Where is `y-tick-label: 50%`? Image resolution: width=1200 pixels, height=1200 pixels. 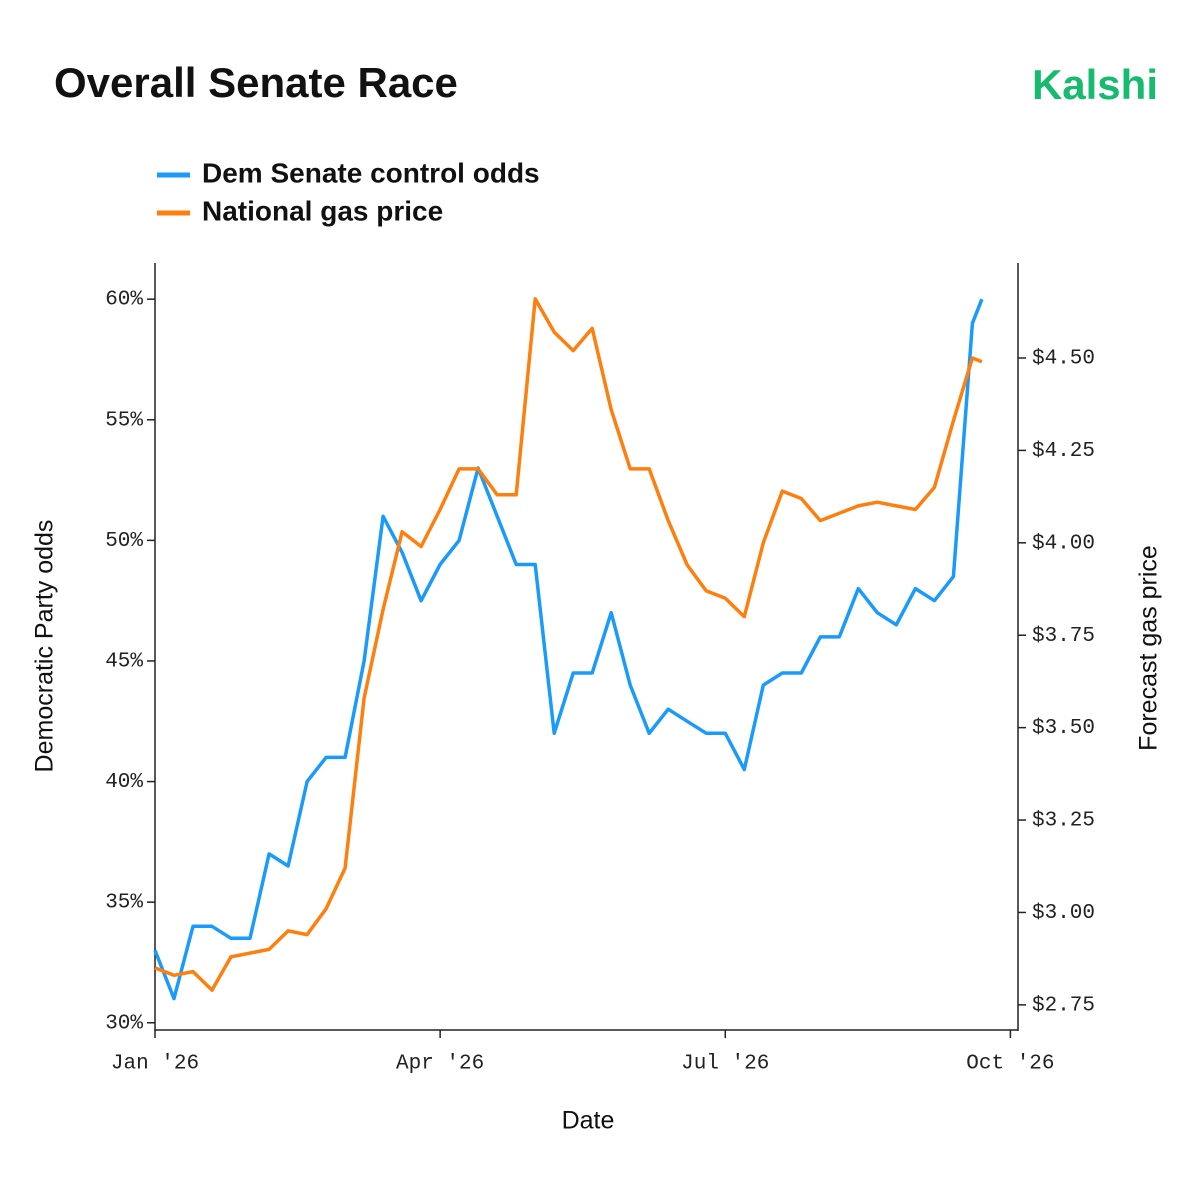 y-tick-label: 50% is located at coordinates (124, 541).